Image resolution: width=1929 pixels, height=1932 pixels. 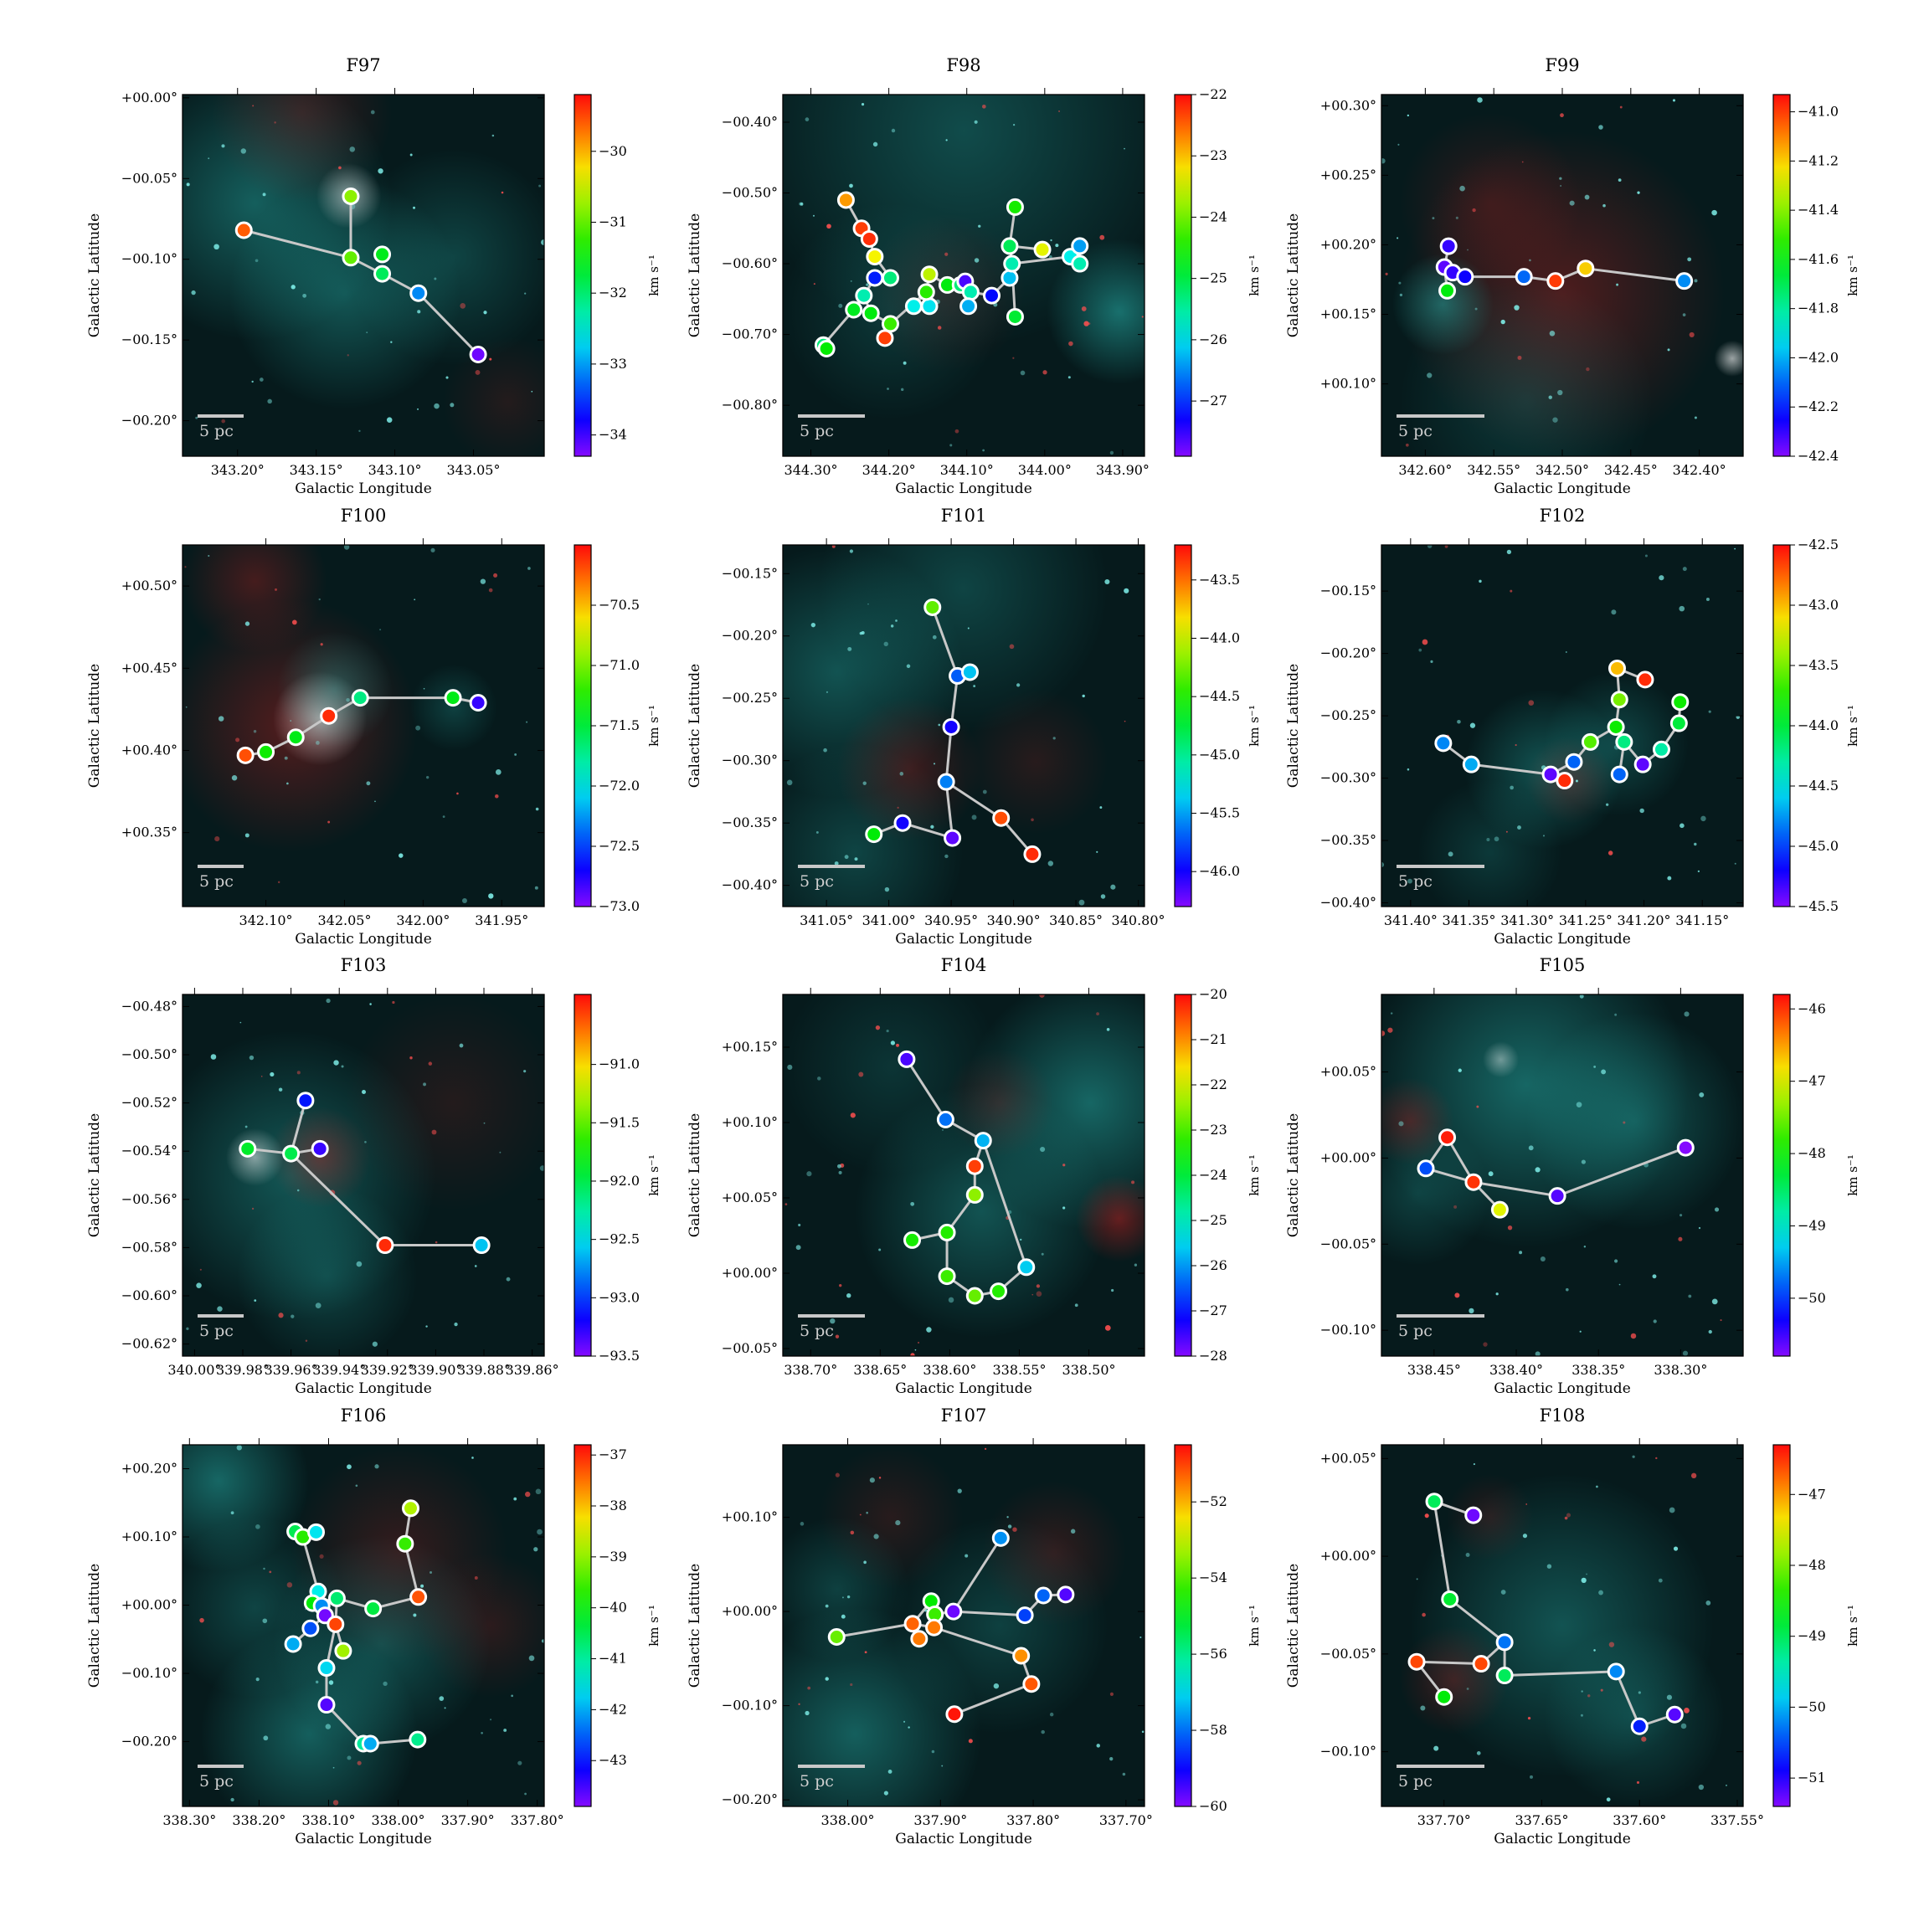 What do you see at coordinates (1019, 1370) in the screenshot?
I see `x-tick-label: 338.55°` at bounding box center [1019, 1370].